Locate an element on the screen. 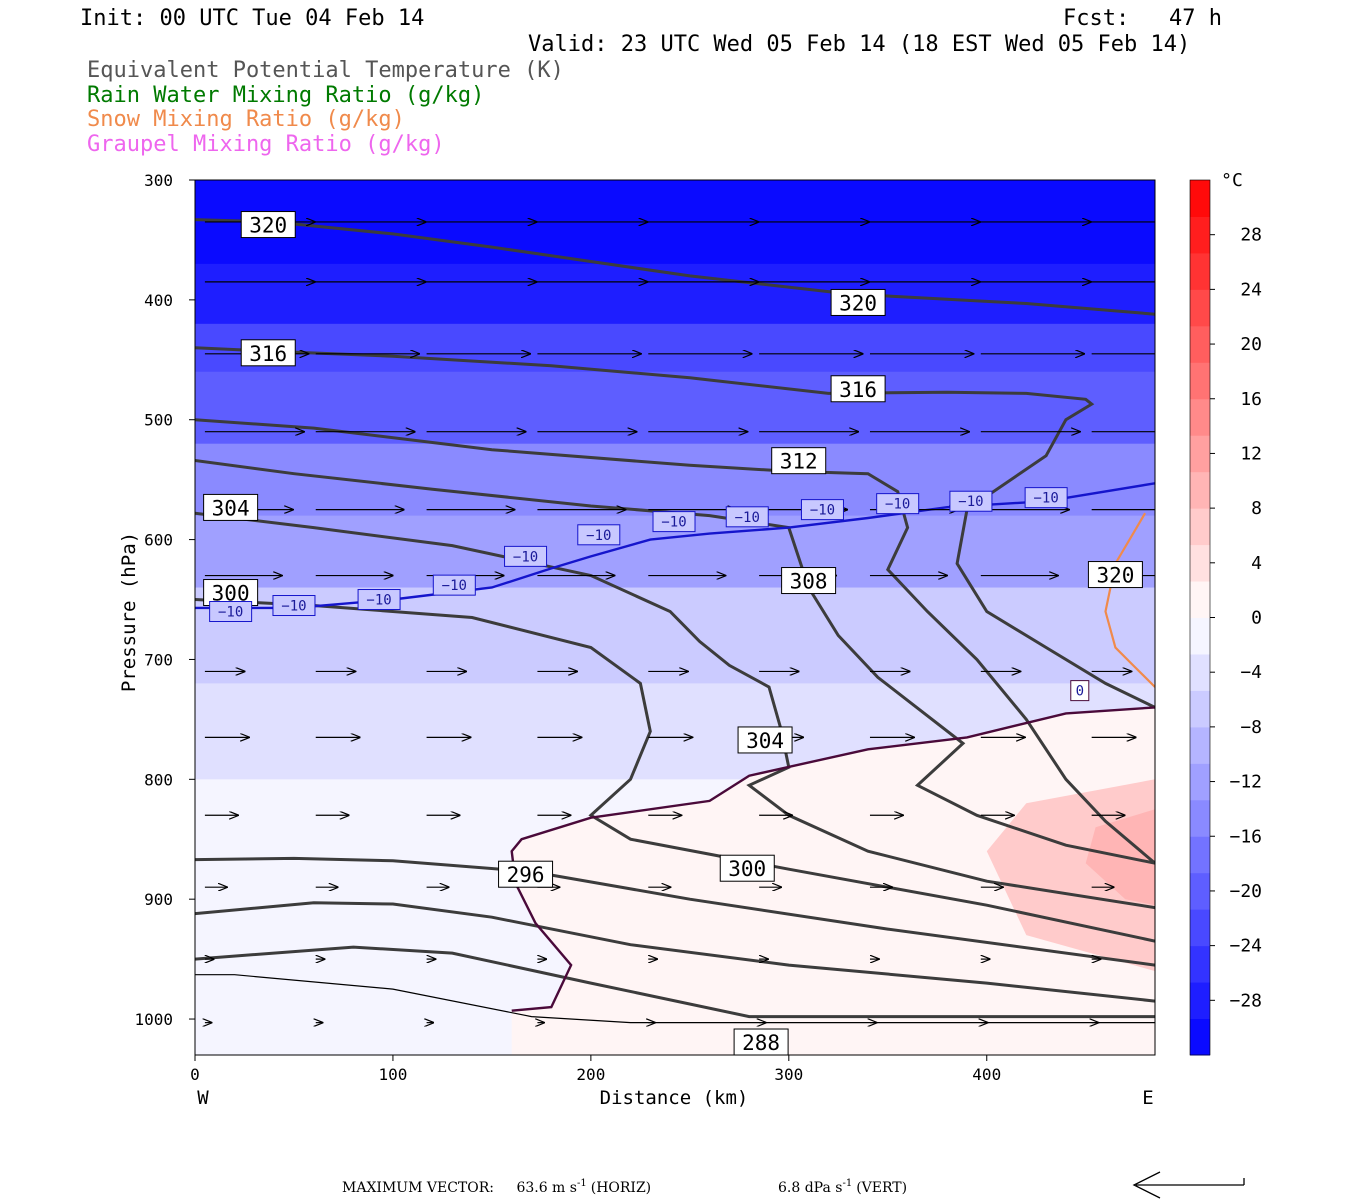  theta-e-label: 304 is located at coordinates (765, 741).